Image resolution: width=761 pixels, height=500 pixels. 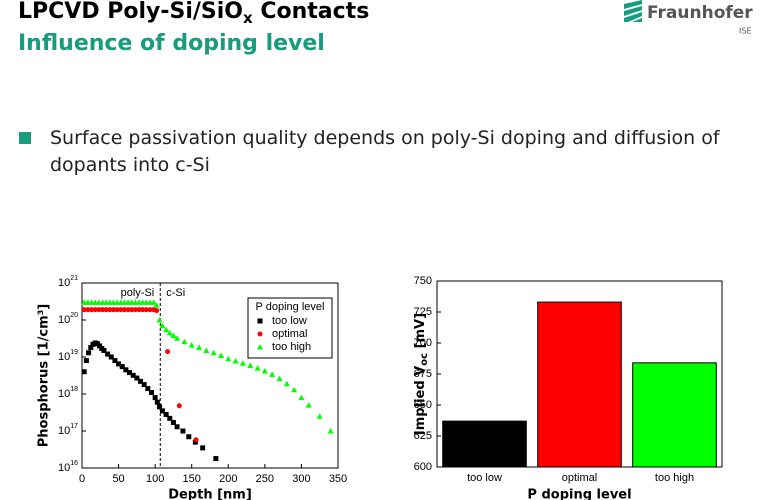 I want to click on y-axis-label: Implied Voc [mV], so click(x=422, y=374).